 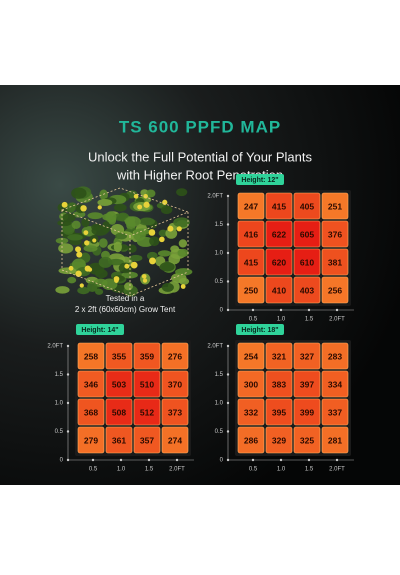 I want to click on cell-value: 405, so click(x=307, y=206).